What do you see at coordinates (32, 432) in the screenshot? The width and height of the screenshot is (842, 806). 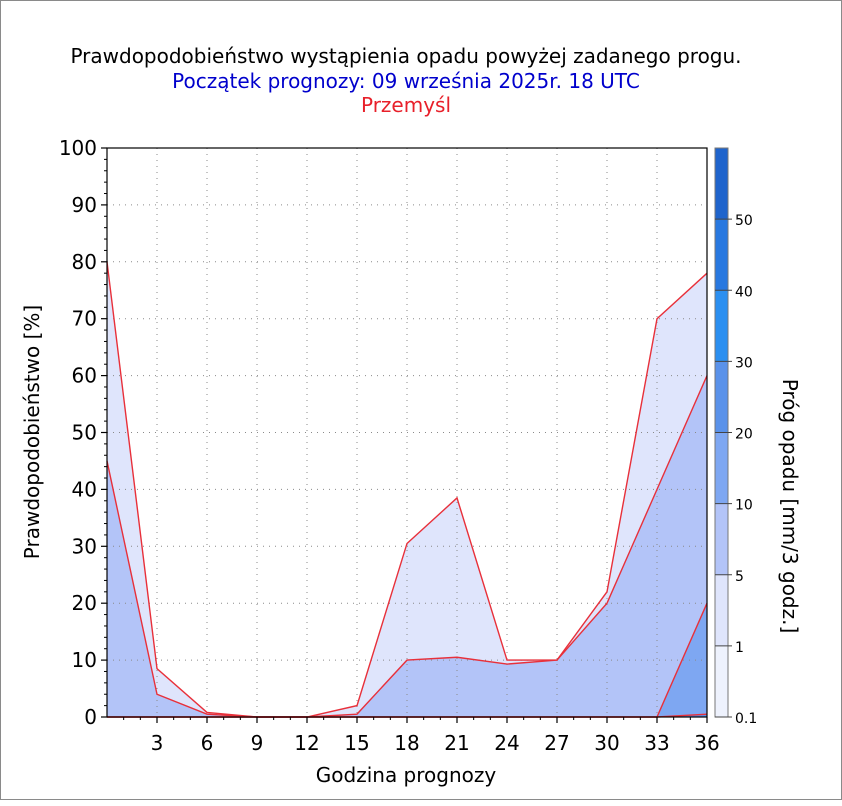 I see `y-axis-label: Prawdopodobieństwo [%]` at bounding box center [32, 432].